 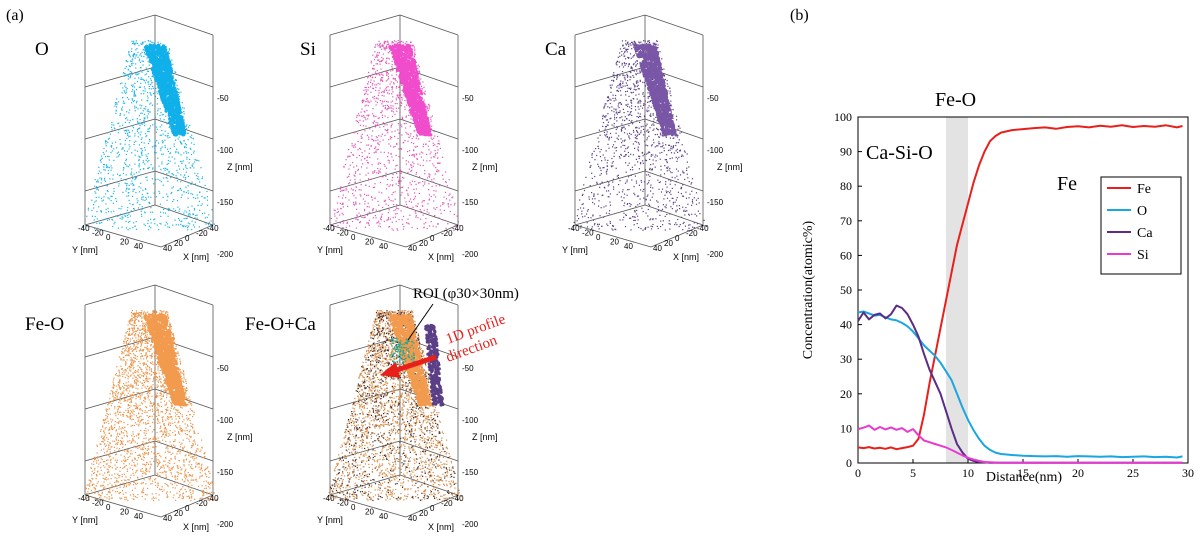 What do you see at coordinates (1067, 184) in the screenshot?
I see `region-label-fe: Fe` at bounding box center [1067, 184].